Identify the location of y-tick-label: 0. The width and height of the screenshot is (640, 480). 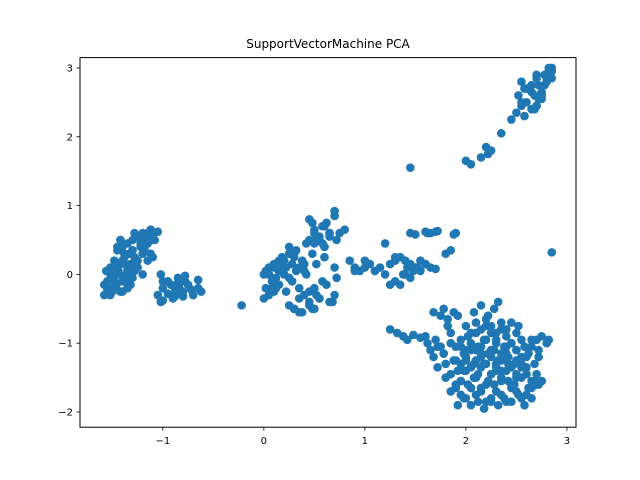
(70, 275).